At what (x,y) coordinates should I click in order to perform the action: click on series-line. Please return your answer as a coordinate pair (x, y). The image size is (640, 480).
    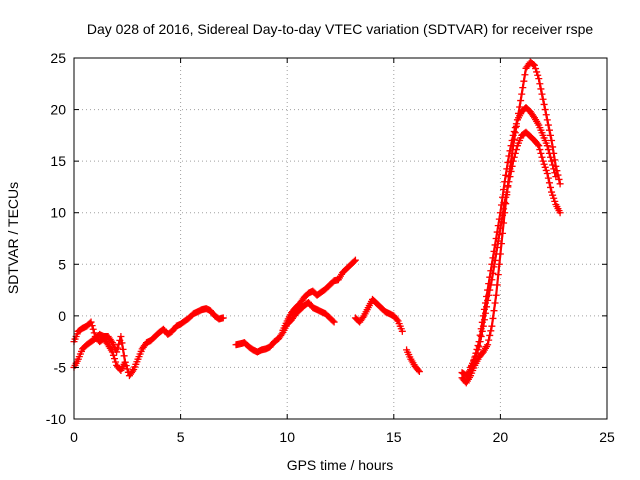
    Looking at the image, I should click on (508, 241).